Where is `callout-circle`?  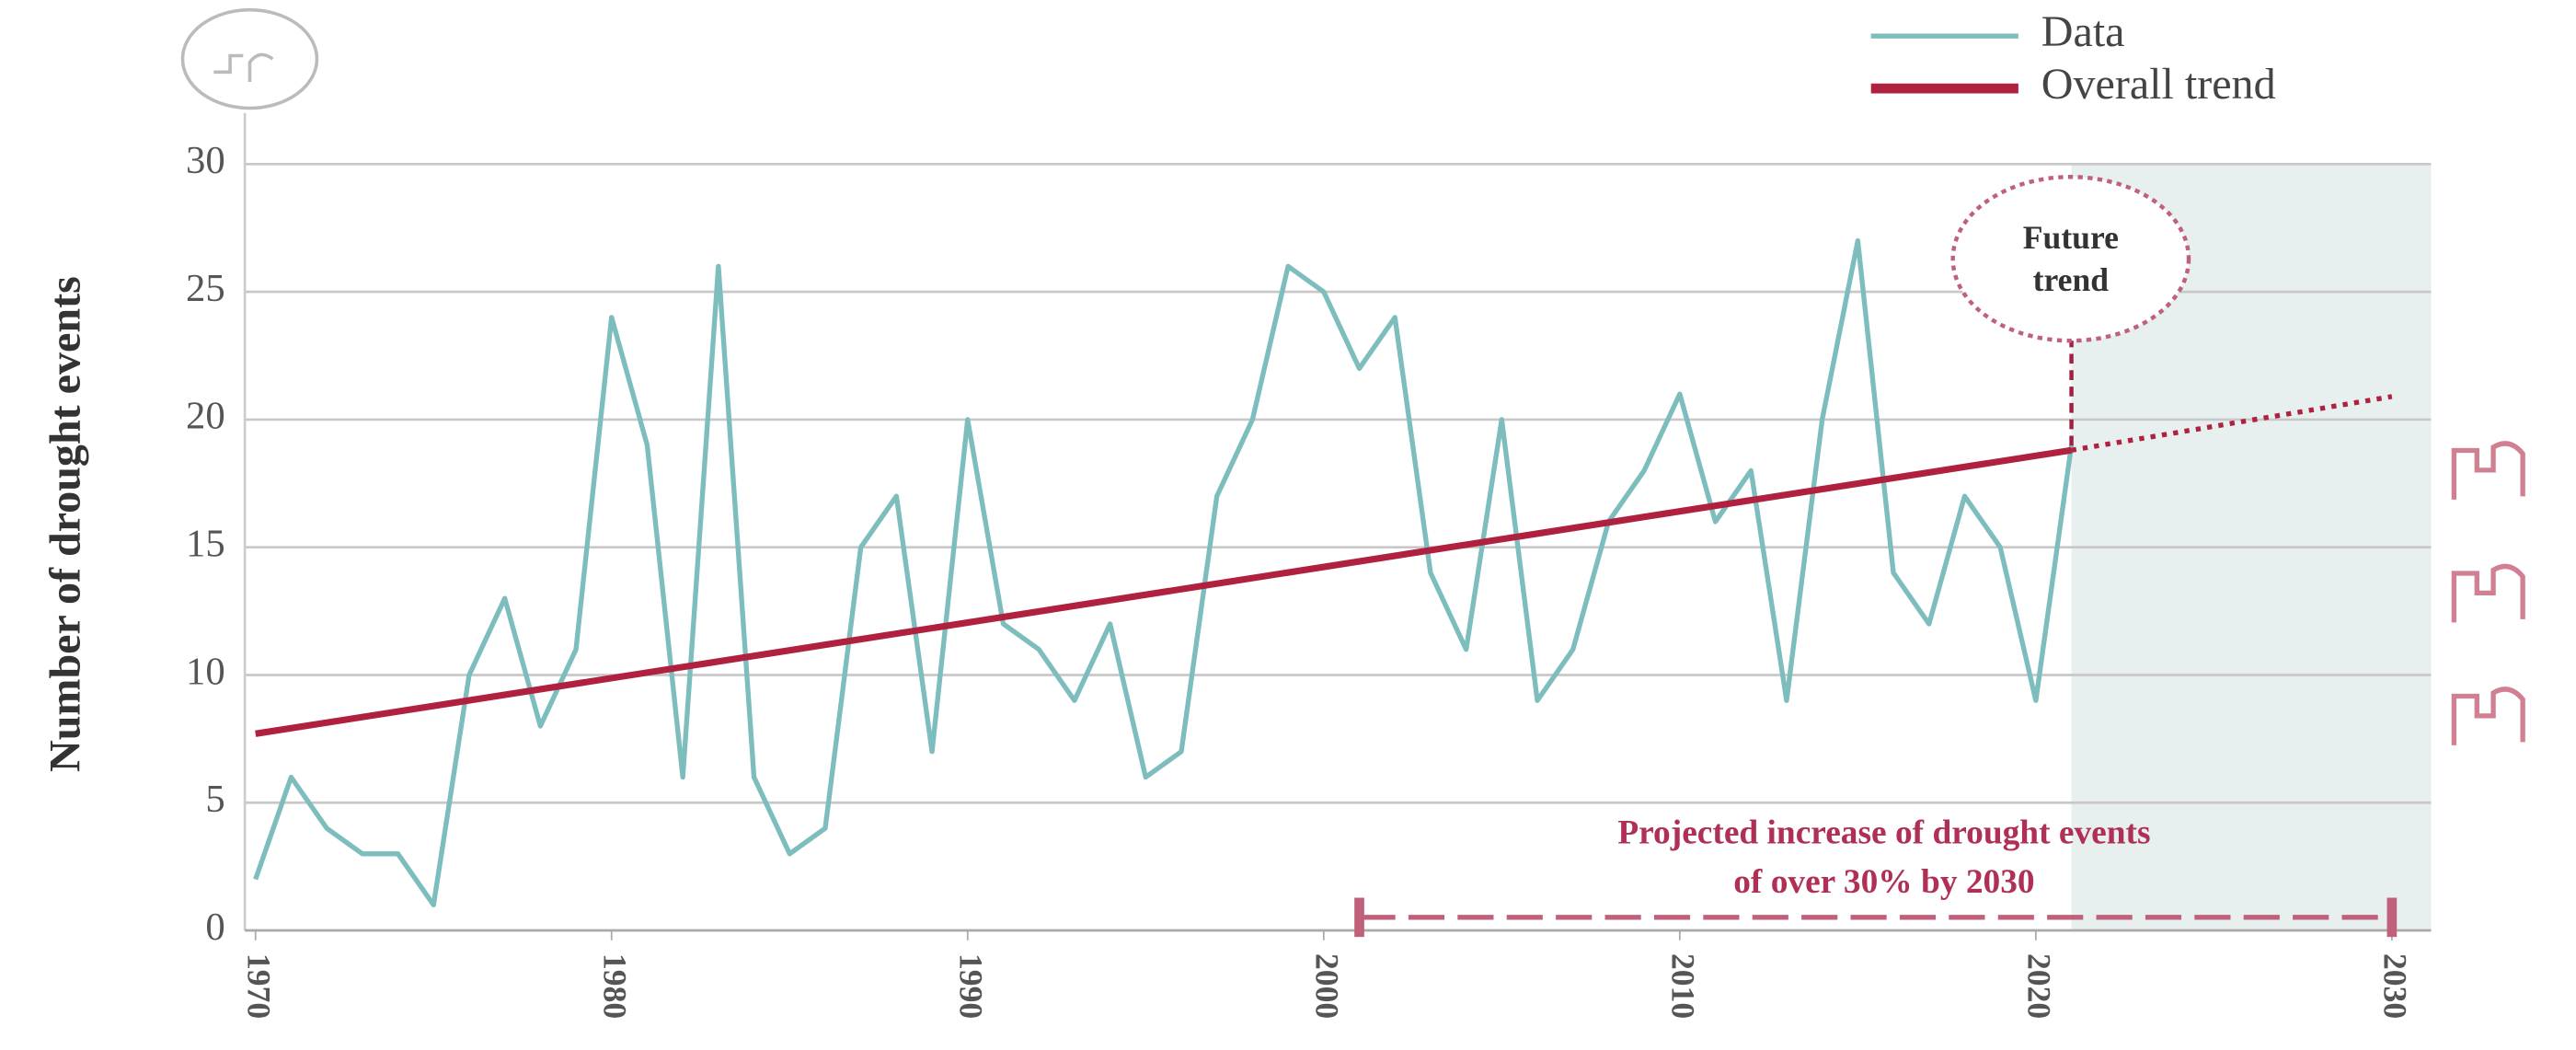
callout-circle is located at coordinates (2070, 259).